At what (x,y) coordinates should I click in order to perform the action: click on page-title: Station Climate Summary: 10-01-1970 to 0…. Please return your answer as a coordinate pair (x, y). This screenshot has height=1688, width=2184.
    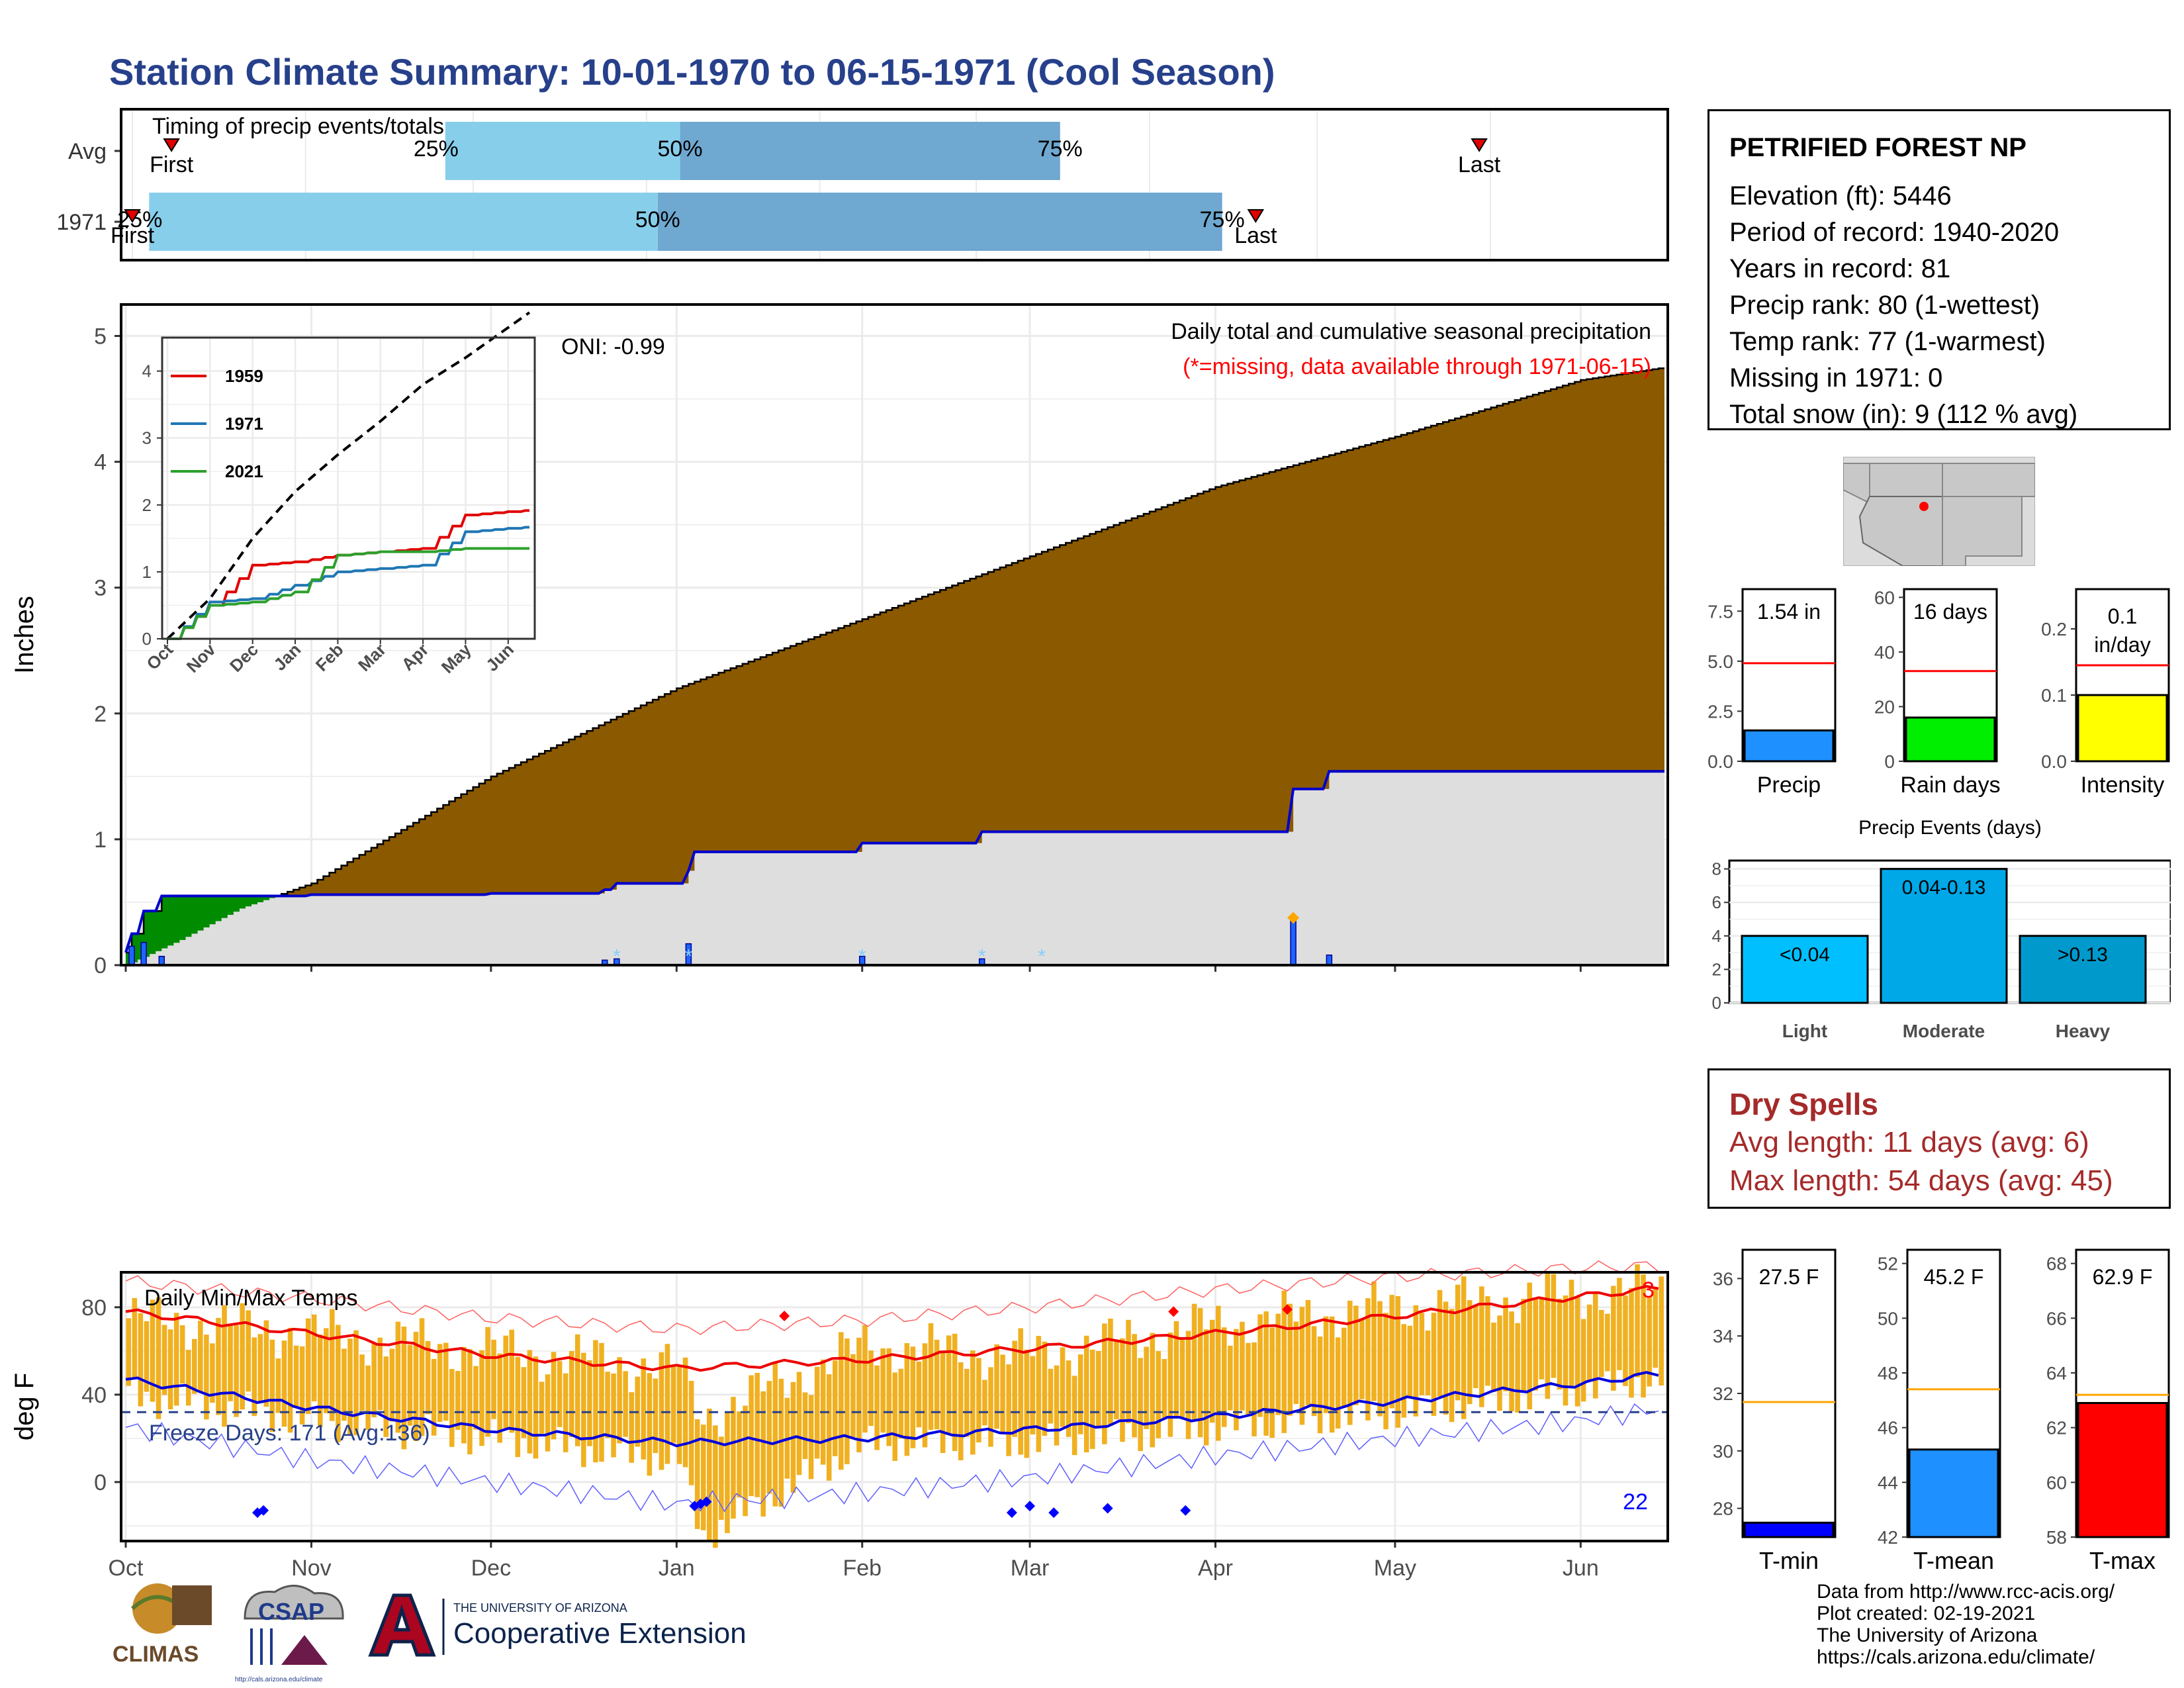
    Looking at the image, I should click on (692, 72).